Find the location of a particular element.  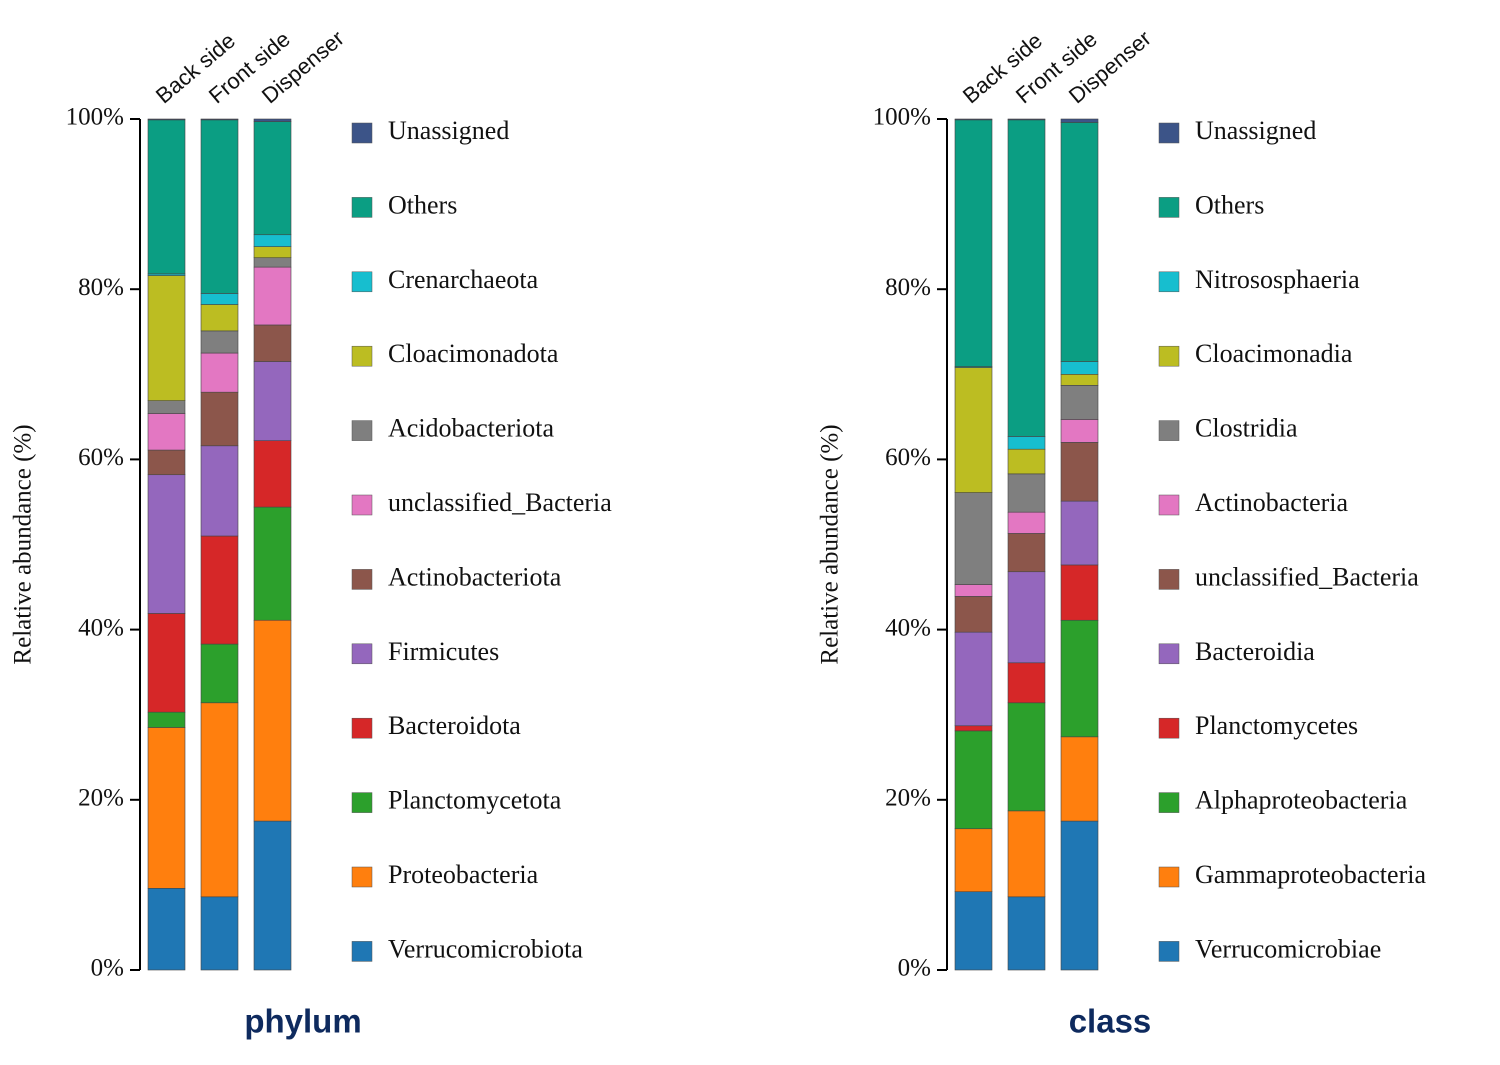

legend-label: Actinobacteriota is located at coordinates (475, 576).